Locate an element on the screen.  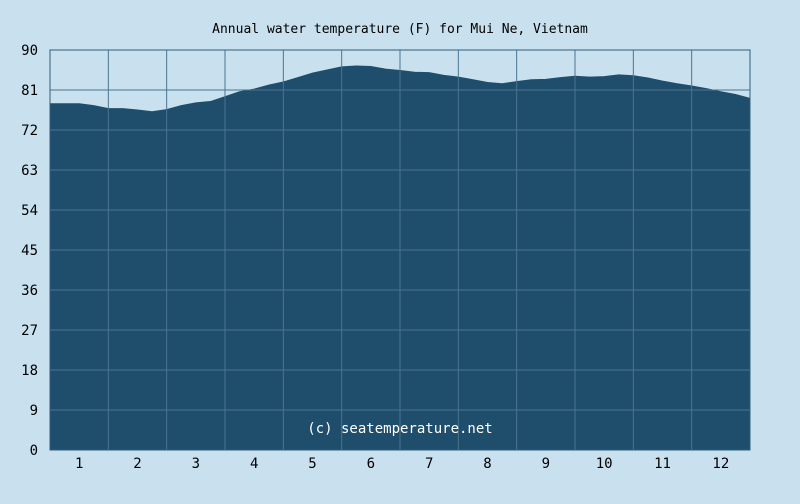
y-tick-label: 9 is located at coordinates (34, 411).